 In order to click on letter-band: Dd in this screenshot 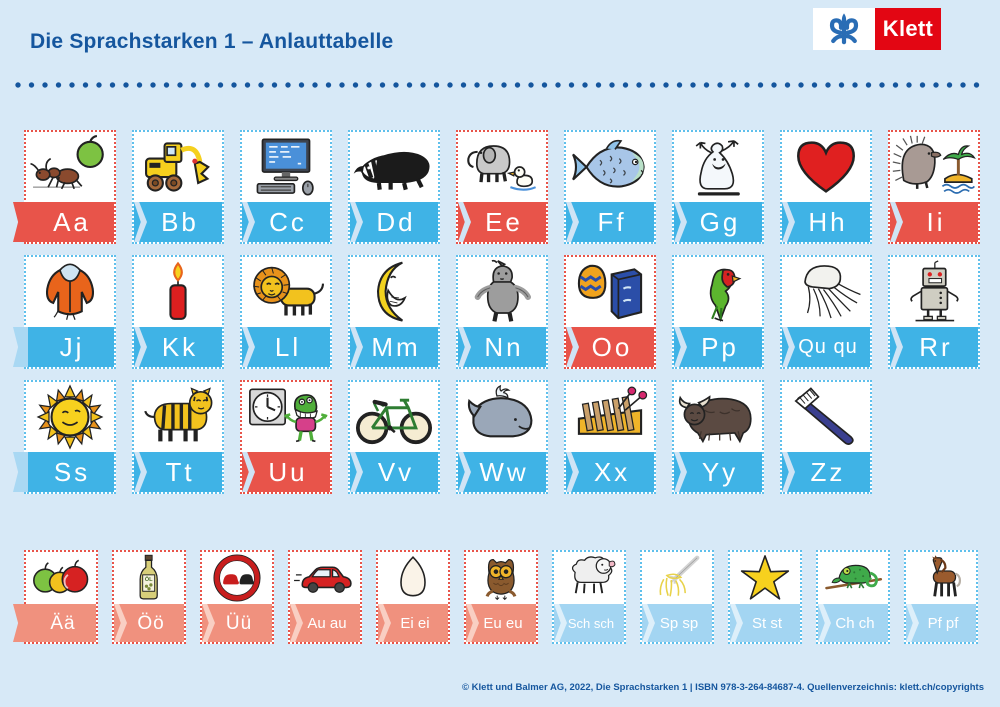, I will do `click(394, 222)`.